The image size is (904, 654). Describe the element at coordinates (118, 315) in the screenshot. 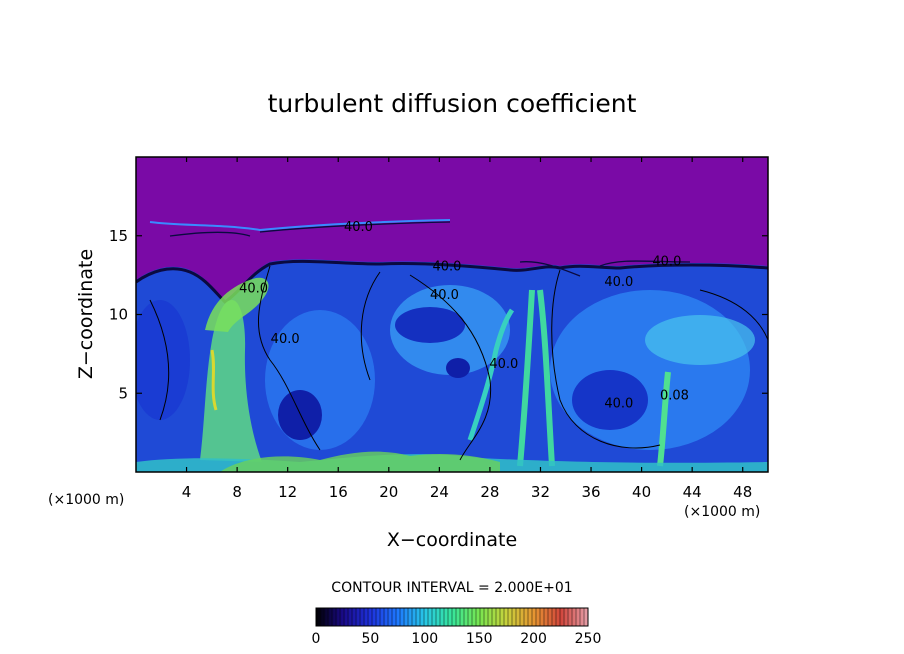

I see `y-tick-label: 10` at that location.